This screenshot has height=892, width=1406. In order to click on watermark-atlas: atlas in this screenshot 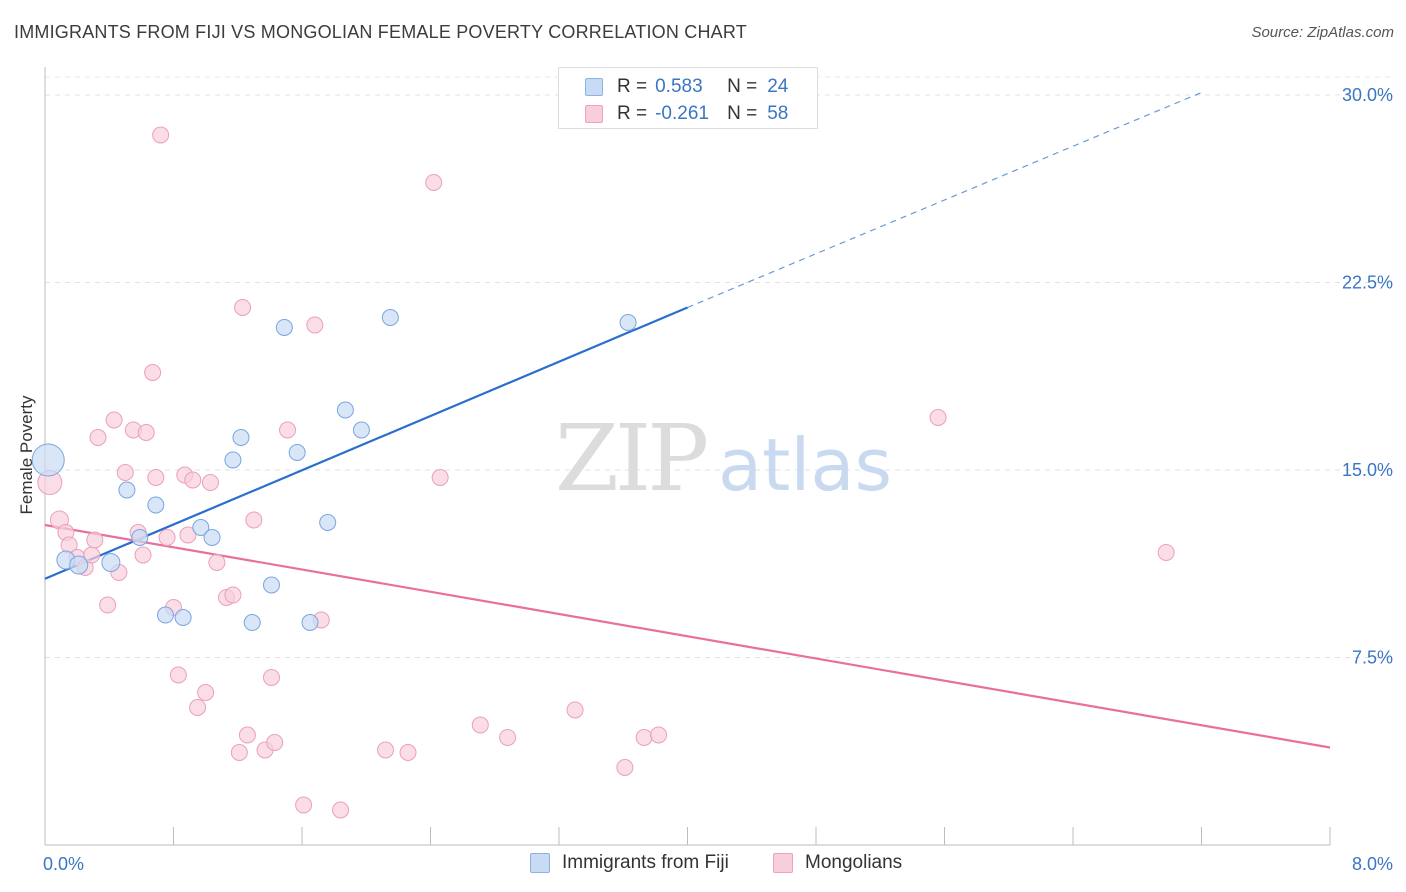, I will do `click(805, 465)`.